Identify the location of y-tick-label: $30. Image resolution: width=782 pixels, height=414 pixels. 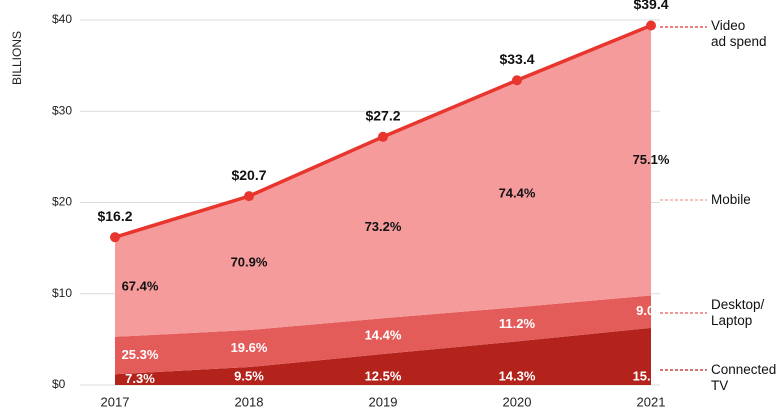
(62, 110).